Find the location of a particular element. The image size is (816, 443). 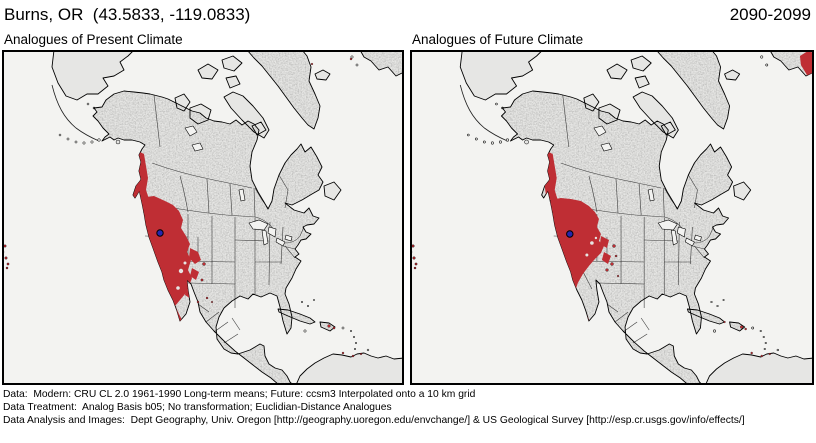

map-title-future: Analogues of Future Climate is located at coordinates (498, 39).